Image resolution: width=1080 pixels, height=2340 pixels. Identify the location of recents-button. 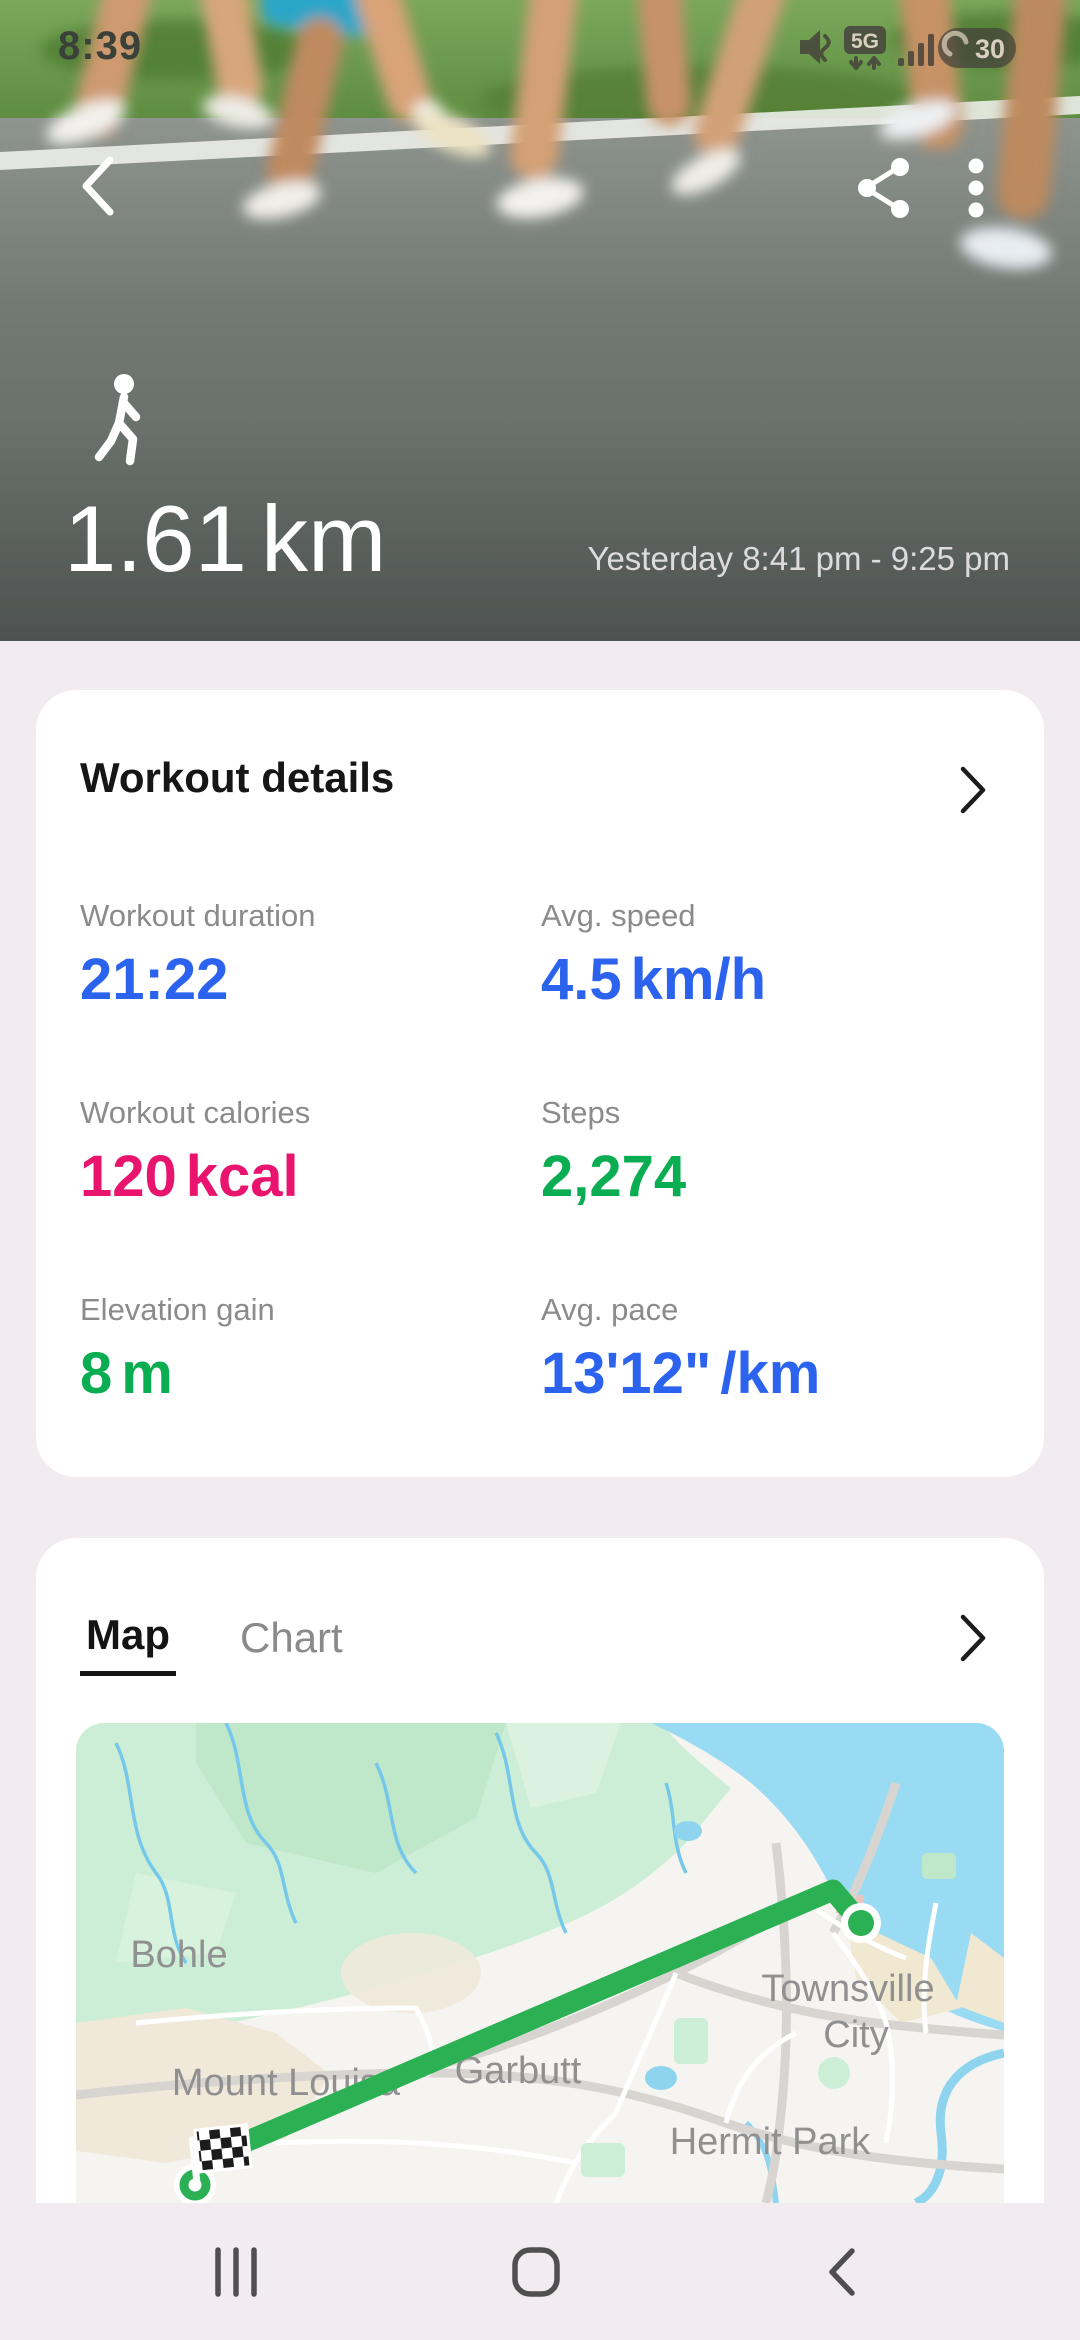
(236, 2272).